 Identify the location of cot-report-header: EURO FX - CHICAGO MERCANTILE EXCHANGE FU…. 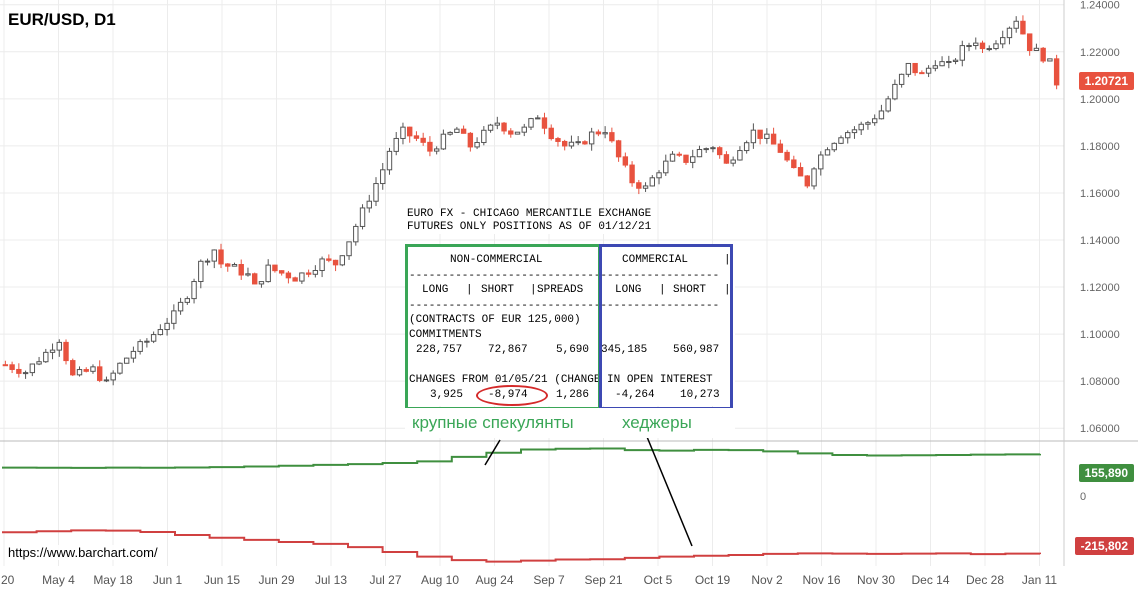
(529, 221).